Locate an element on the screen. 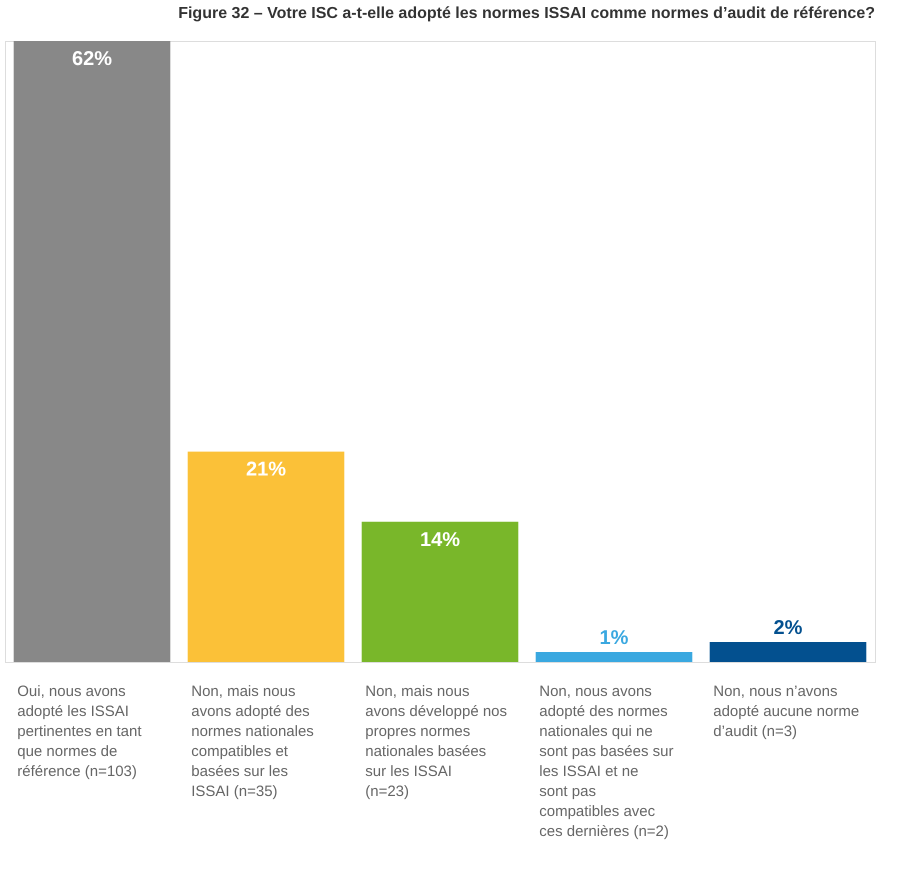 This screenshot has height=872, width=899. x-tick-label: Non, nous avons adopté des normes nationales qui ne sont pas basées sur les ISSAI et ne sont pas compatibles avec ces dernières (n=2) is located at coordinates (606, 761).